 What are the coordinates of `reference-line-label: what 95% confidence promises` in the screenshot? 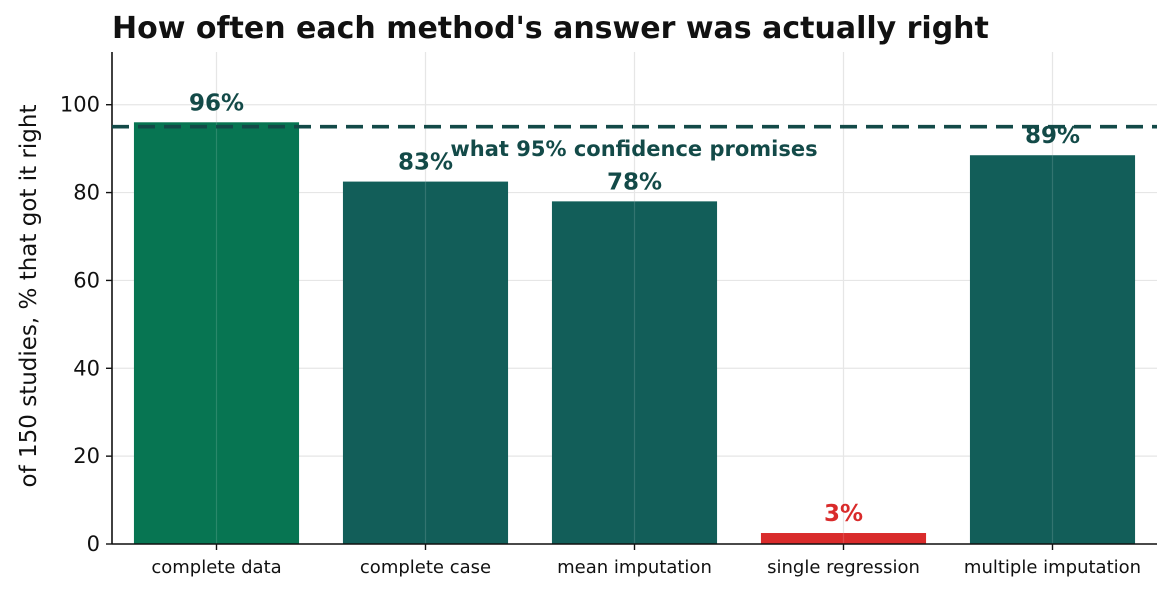 It's located at (633, 149).